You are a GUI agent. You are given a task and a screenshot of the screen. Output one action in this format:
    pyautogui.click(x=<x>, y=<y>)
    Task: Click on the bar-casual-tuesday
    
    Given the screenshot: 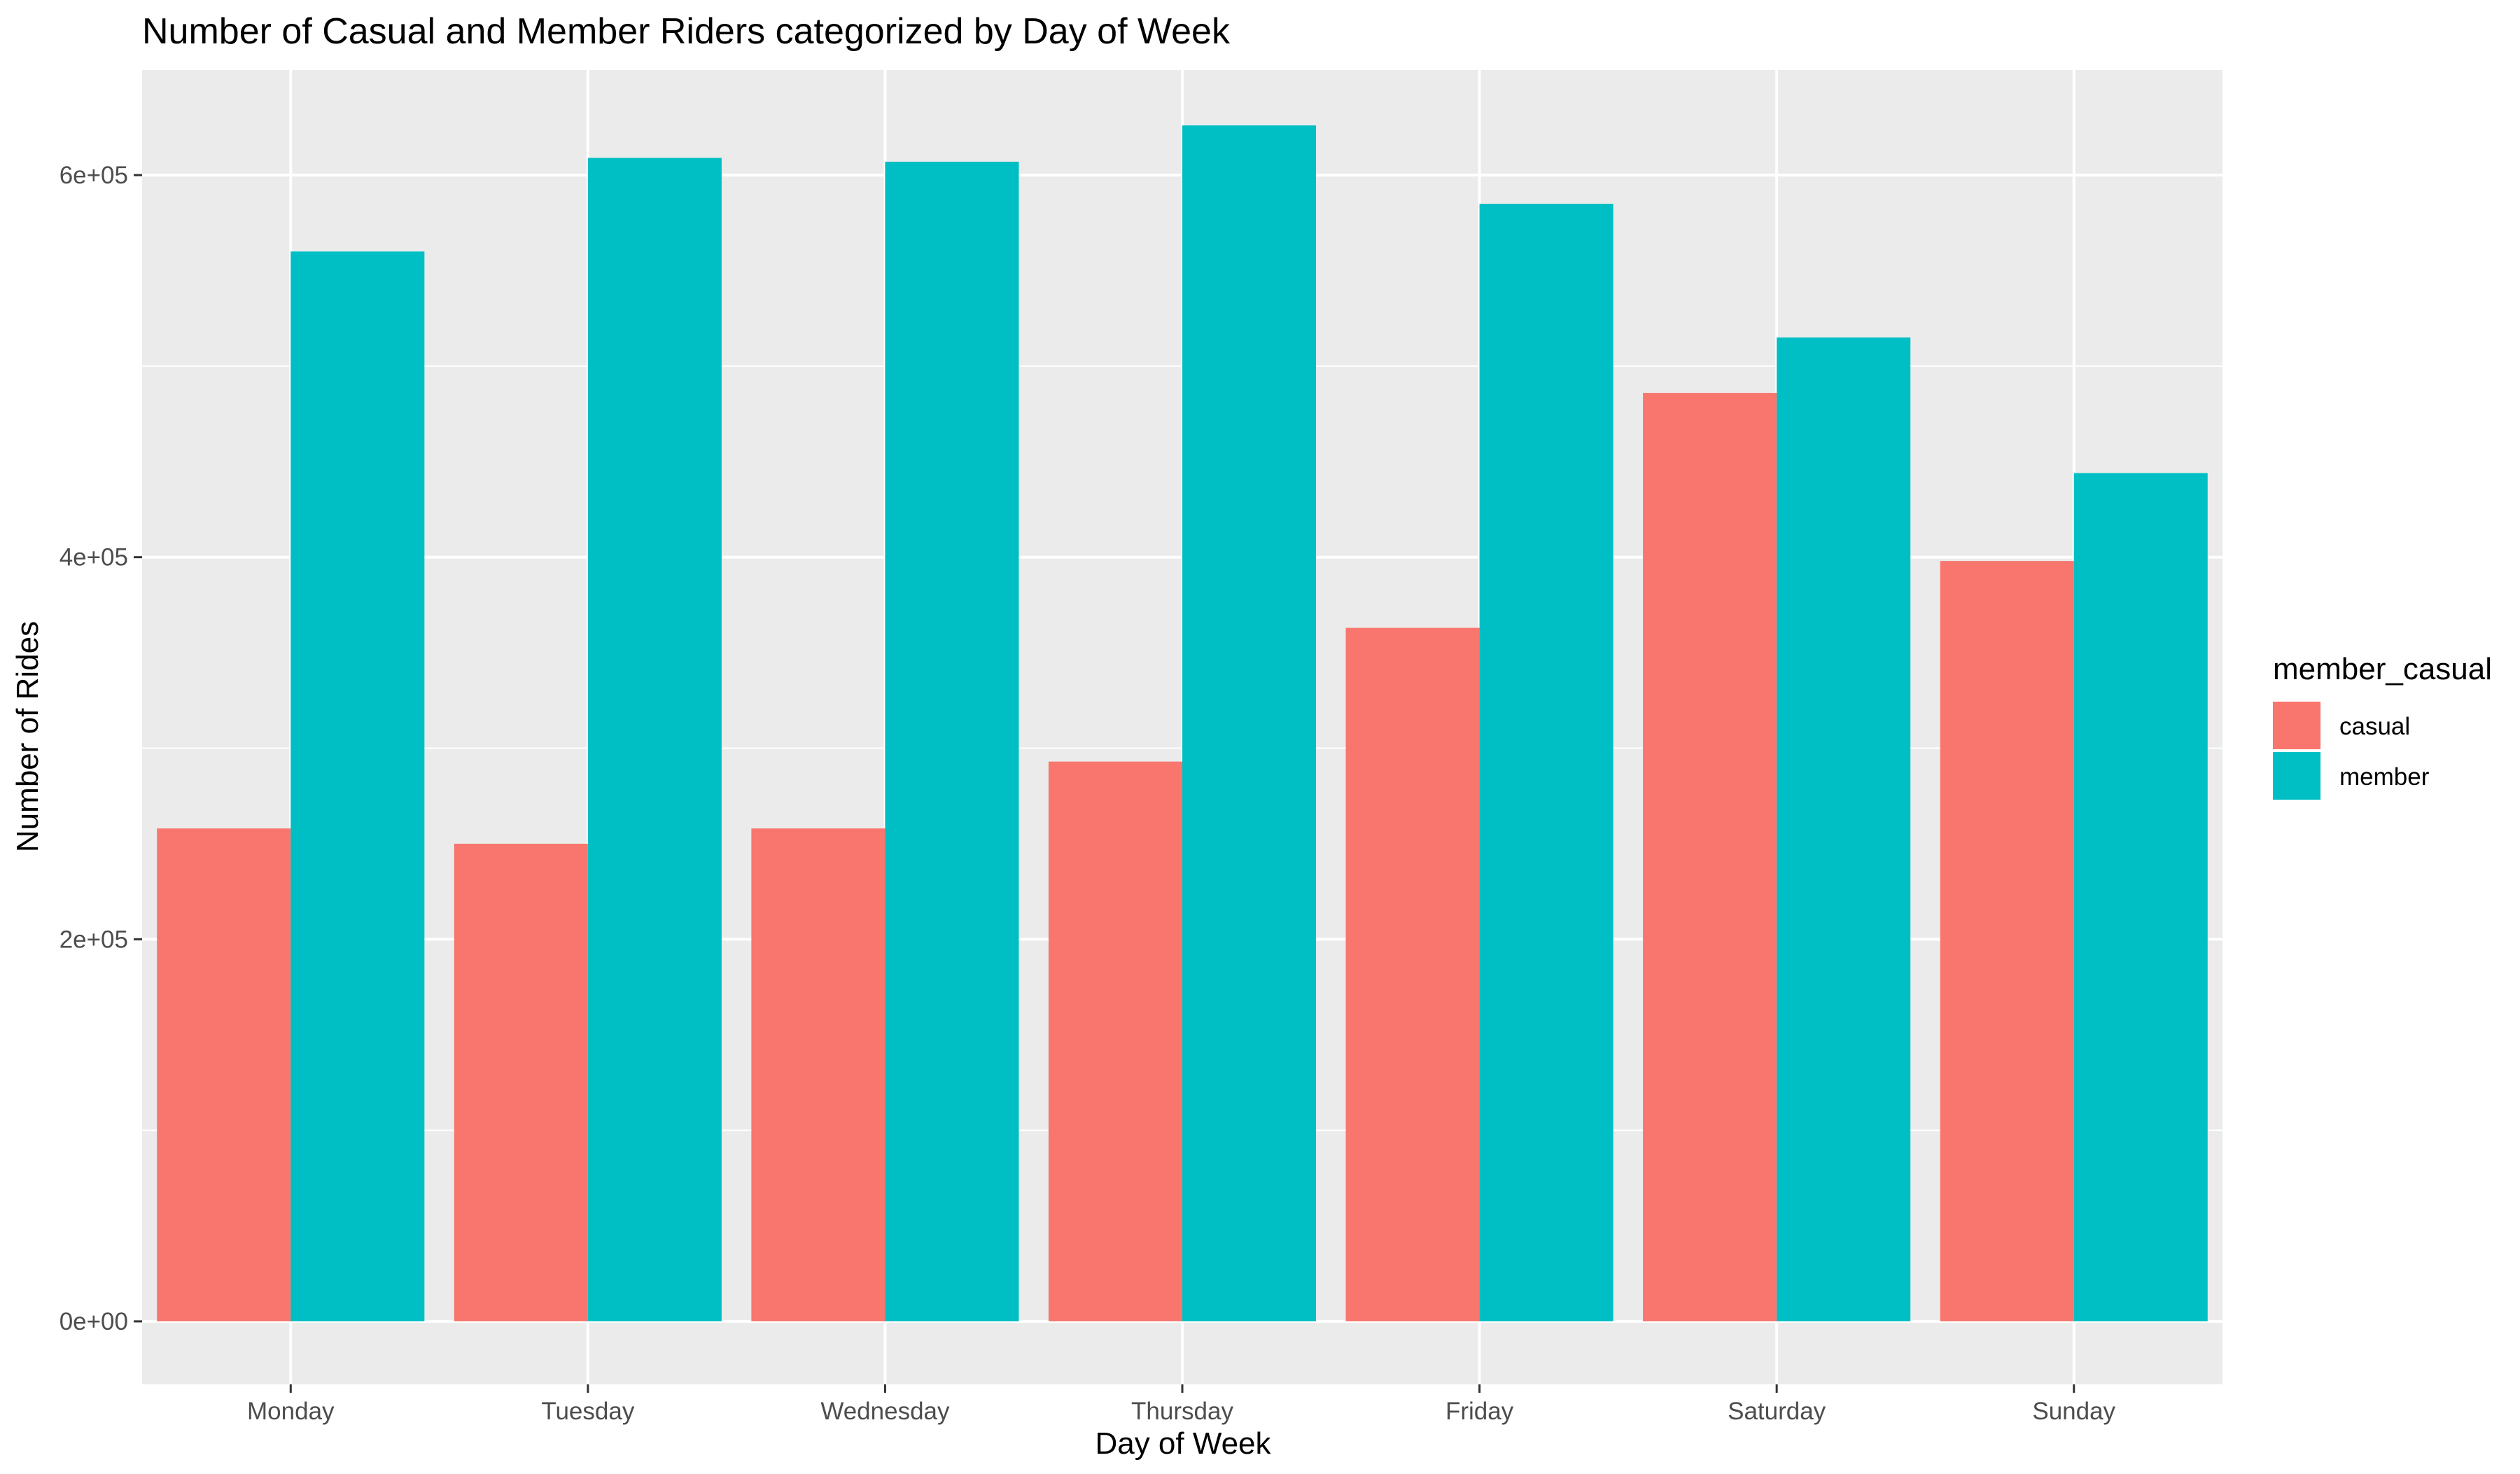 What is the action you would take?
    pyautogui.click(x=521, y=1082)
    